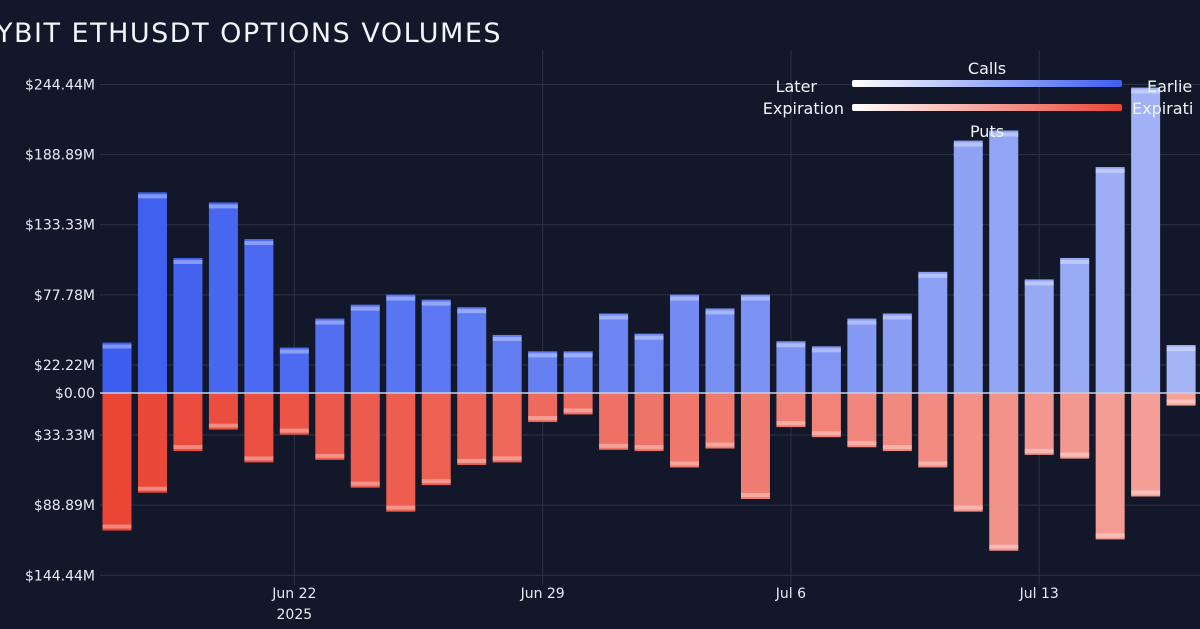 The width and height of the screenshot is (1200, 629). Describe the element at coordinates (75, 394) in the screenshot. I see `y-tick-label: $0.00` at that location.